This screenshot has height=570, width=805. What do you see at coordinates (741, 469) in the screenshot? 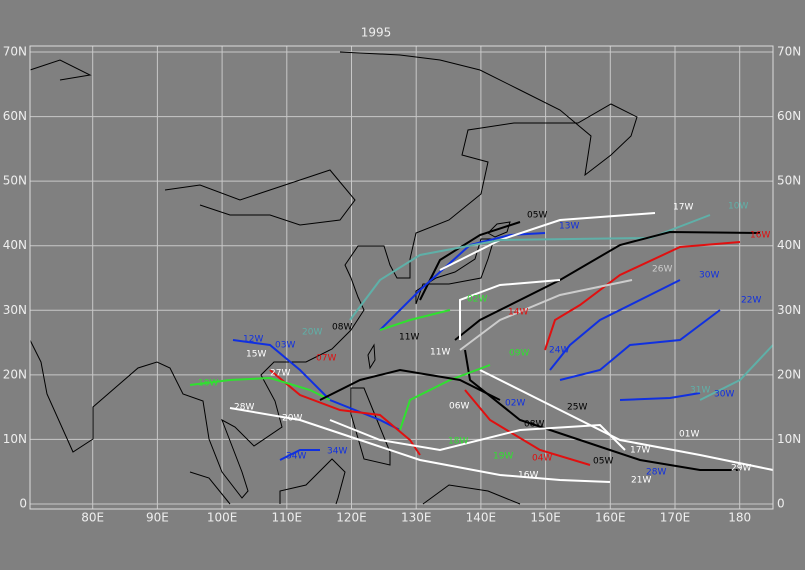
I see `storm-label: 29W` at bounding box center [741, 469].